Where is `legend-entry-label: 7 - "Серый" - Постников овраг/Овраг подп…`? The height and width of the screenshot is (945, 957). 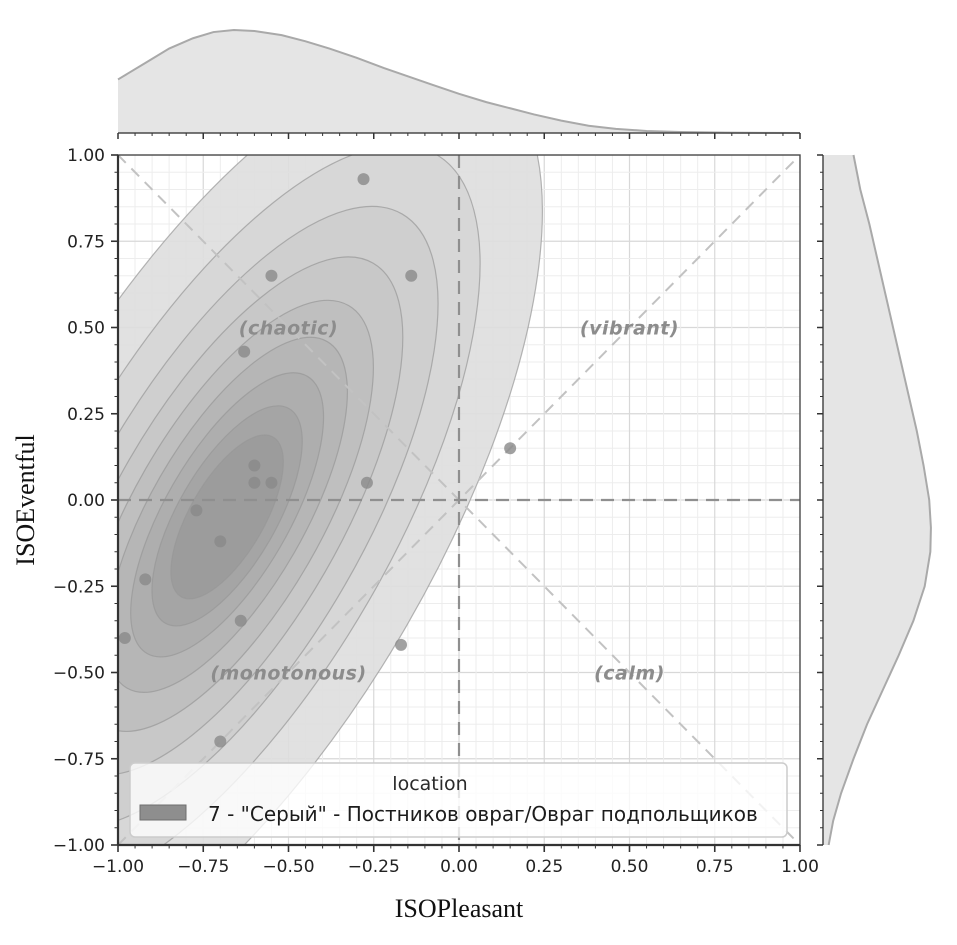 legend-entry-label: 7 - "Серый" - Постников овраг/Овраг подп… is located at coordinates (483, 814).